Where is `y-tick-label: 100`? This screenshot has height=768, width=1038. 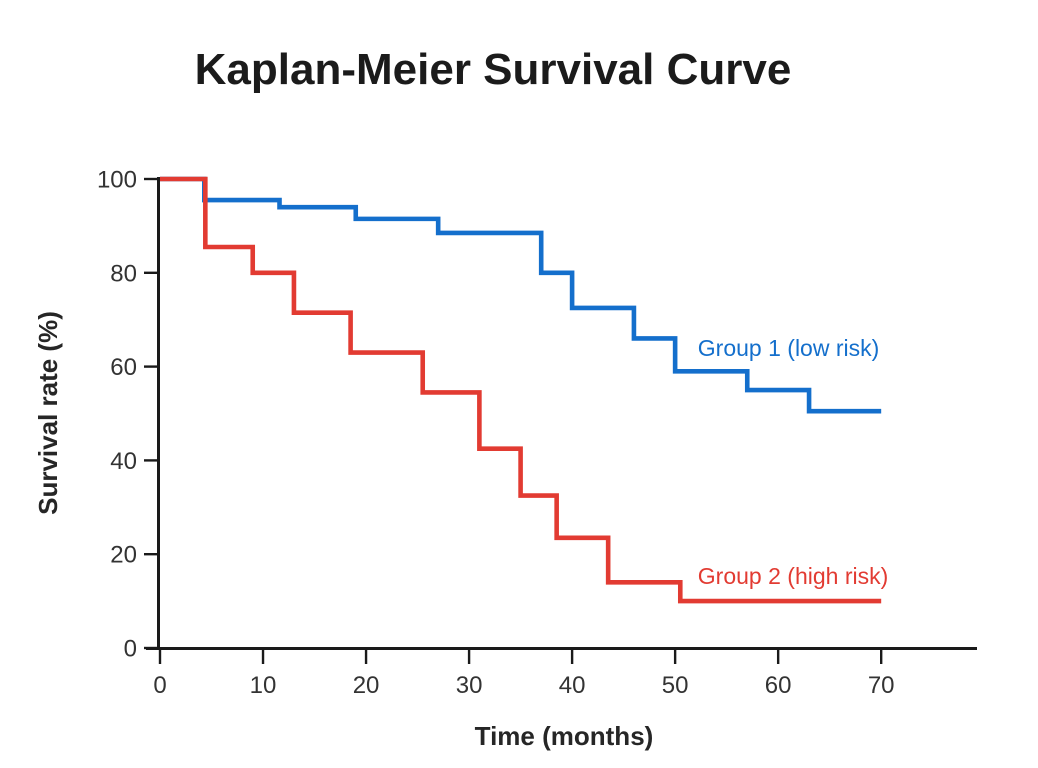 y-tick-label: 100 is located at coordinates (117, 180).